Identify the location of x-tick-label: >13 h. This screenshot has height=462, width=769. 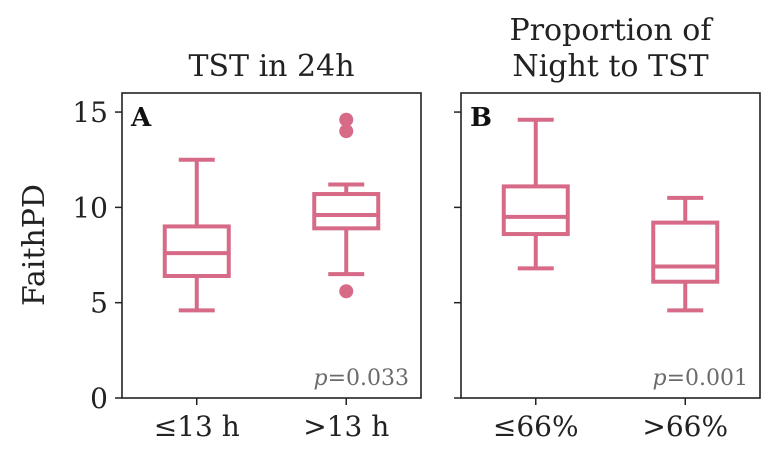
(346, 426).